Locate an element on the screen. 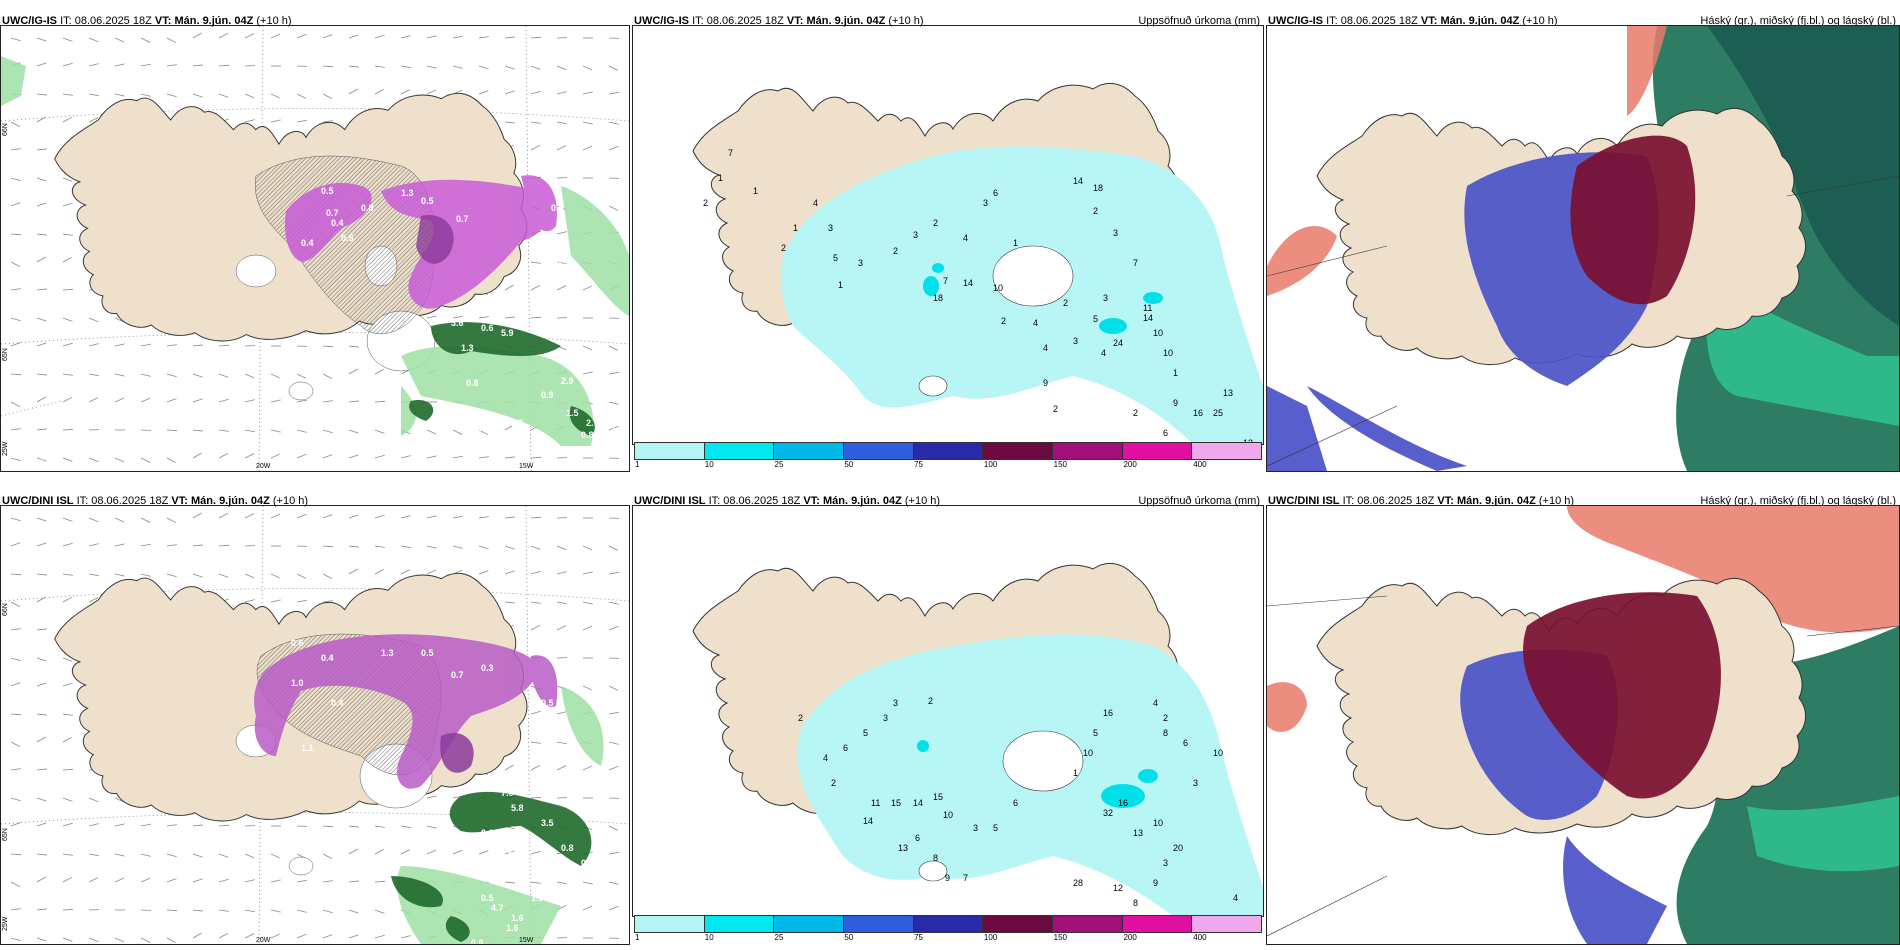 This screenshot has height=950, width=1900. value-label: 0.8 is located at coordinates (367, 208).